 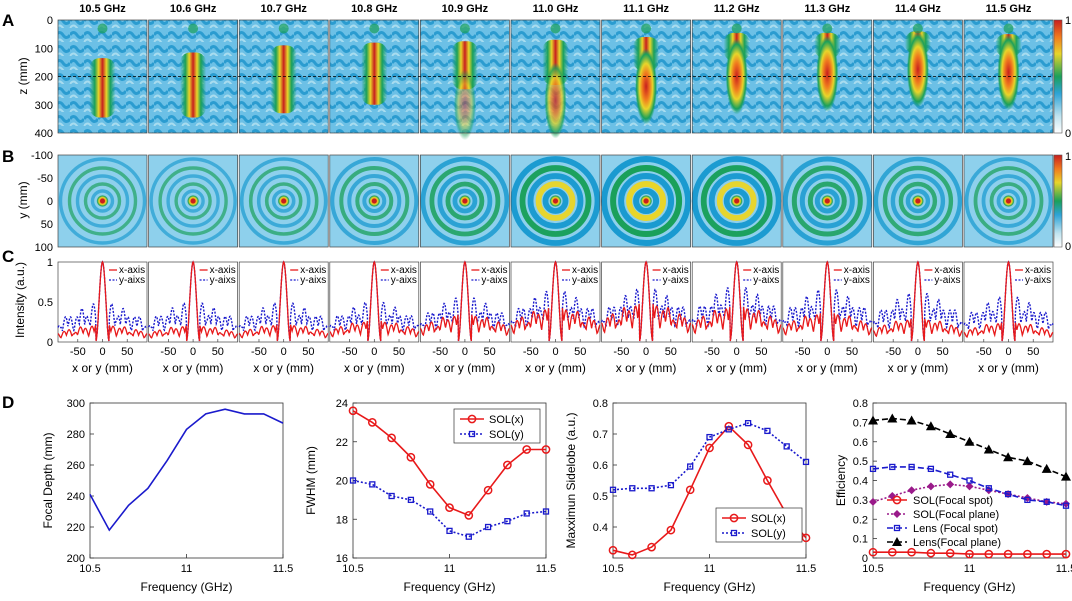 What do you see at coordinates (956, 515) in the screenshot?
I see `legend-label: SOL(Focal plane)` at bounding box center [956, 515].